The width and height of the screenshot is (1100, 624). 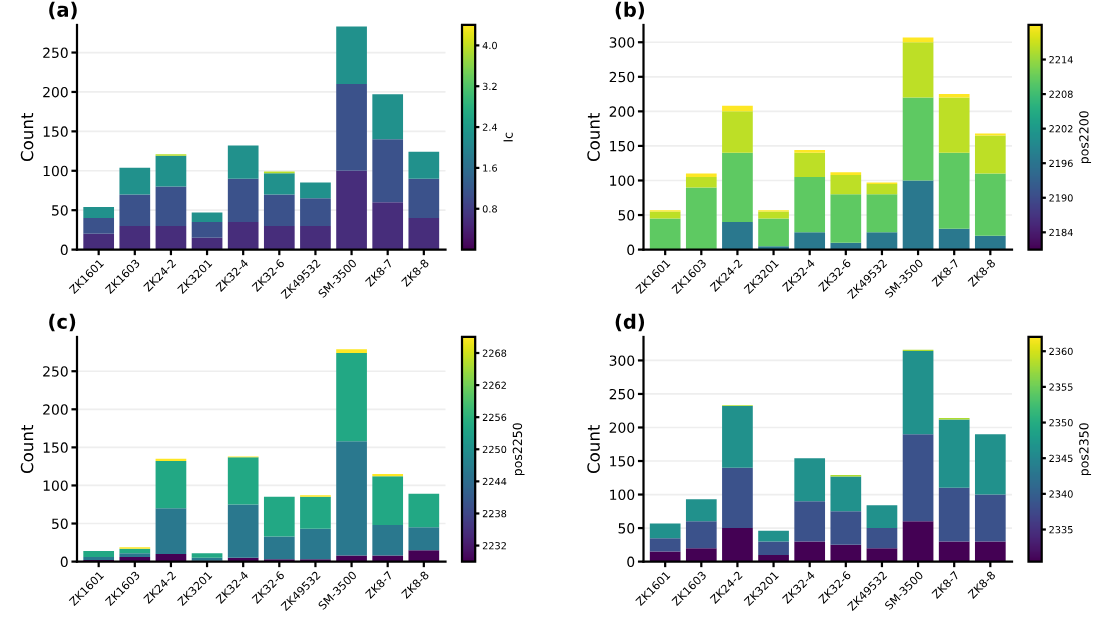 I want to click on chart-title: (c), so click(x=62, y=322).